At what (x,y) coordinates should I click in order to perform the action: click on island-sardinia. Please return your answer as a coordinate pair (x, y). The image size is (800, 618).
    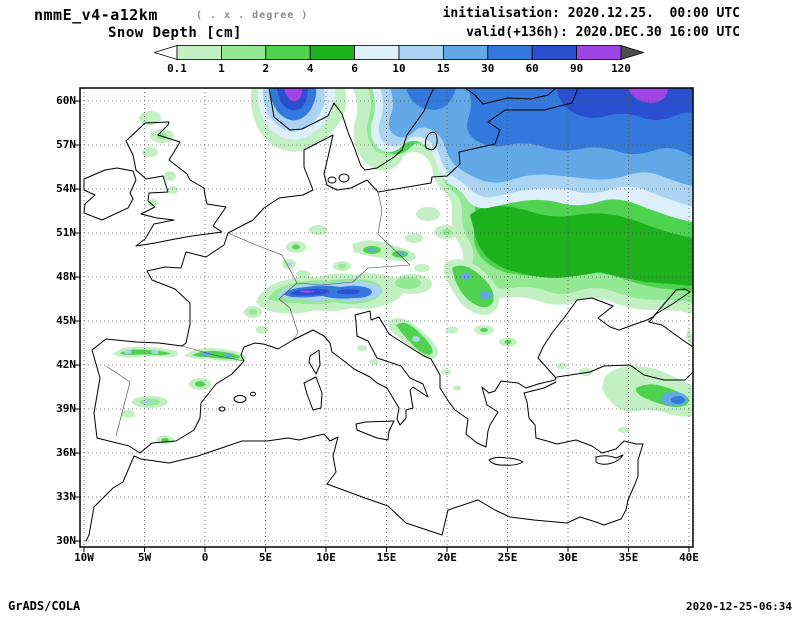
    Looking at the image, I should click on (313, 393).